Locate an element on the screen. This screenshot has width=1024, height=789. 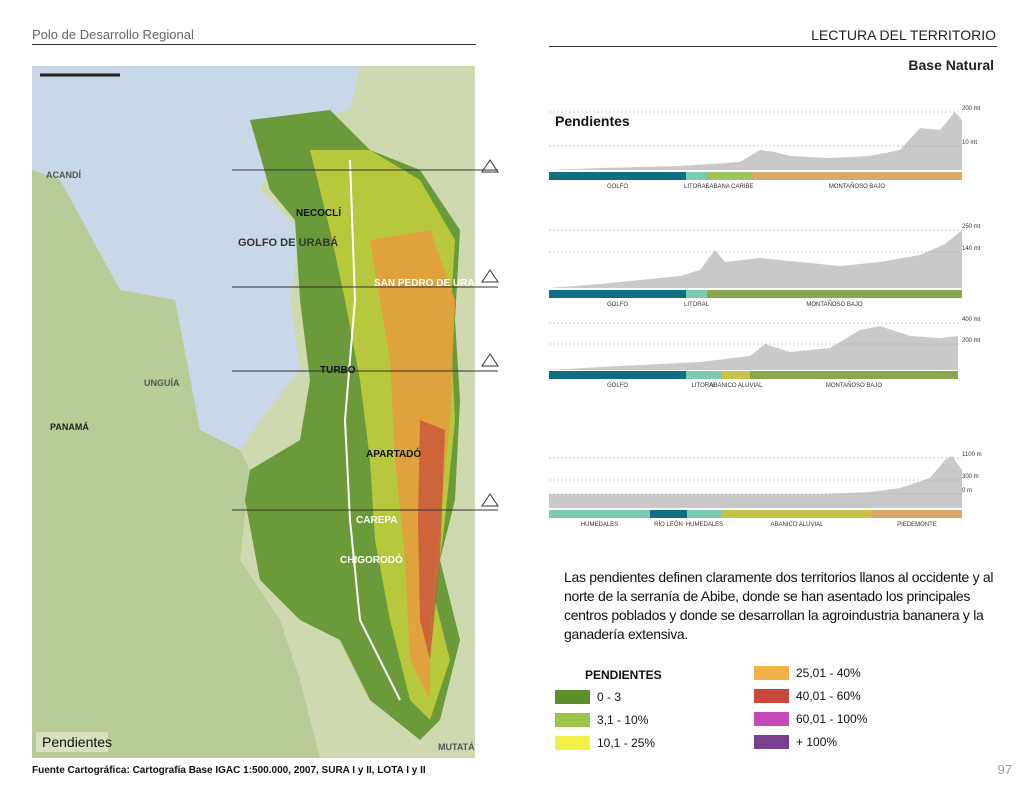
elevation-label: 300 m is located at coordinates (970, 477).